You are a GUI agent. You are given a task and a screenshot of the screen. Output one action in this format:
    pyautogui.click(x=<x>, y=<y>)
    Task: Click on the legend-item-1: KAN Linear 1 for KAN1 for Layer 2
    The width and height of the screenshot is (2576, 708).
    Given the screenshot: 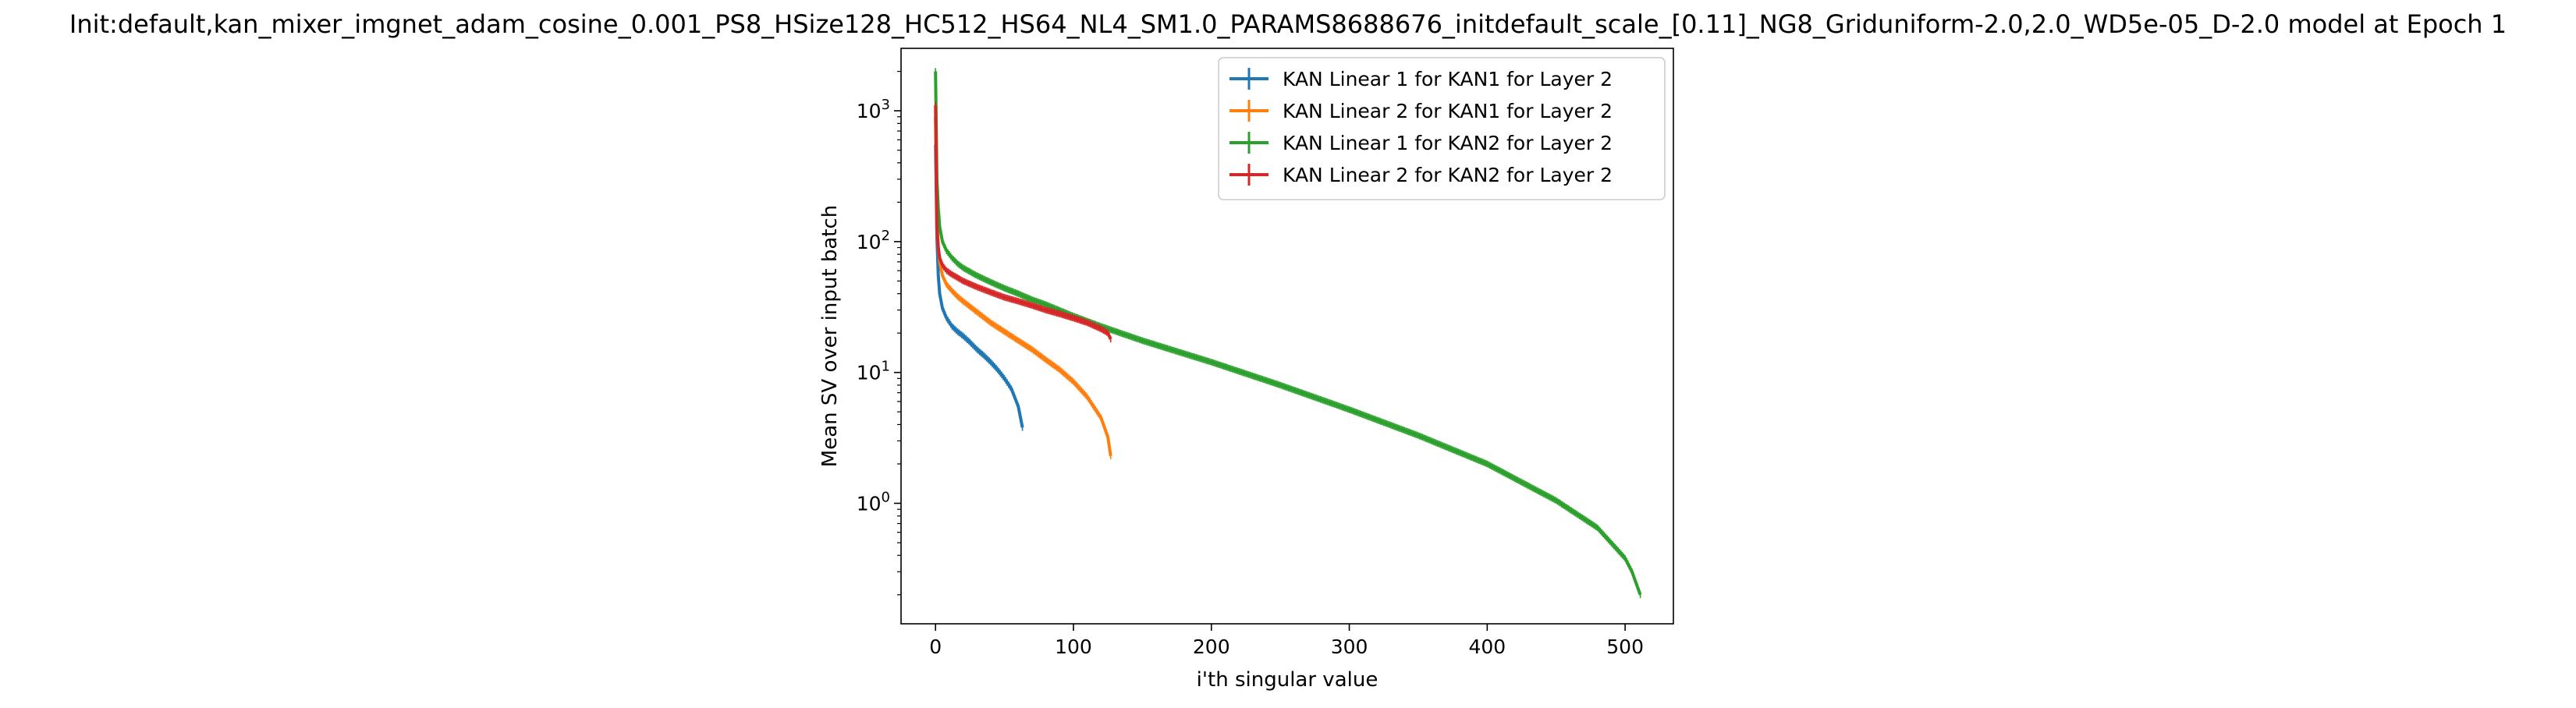 What is the action you would take?
    pyautogui.click(x=1421, y=79)
    